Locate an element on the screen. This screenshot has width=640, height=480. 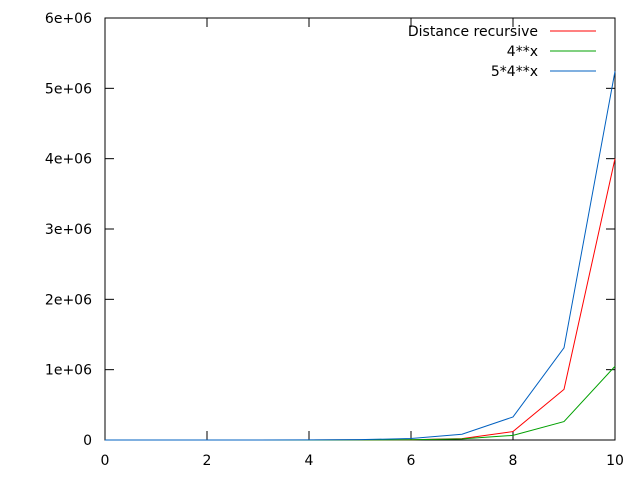
y-tick-label: 2e+06 is located at coordinates (68, 300).